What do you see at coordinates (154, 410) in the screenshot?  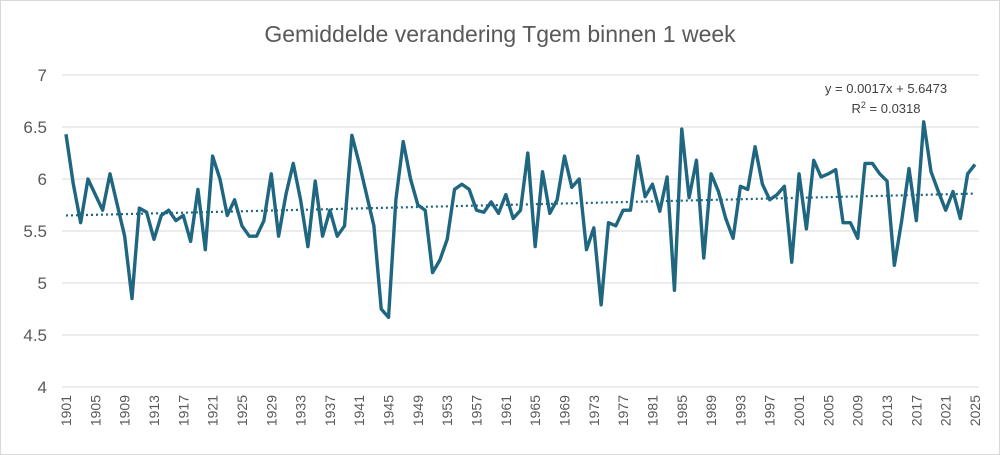 I see `x-tick-label: 1913` at bounding box center [154, 410].